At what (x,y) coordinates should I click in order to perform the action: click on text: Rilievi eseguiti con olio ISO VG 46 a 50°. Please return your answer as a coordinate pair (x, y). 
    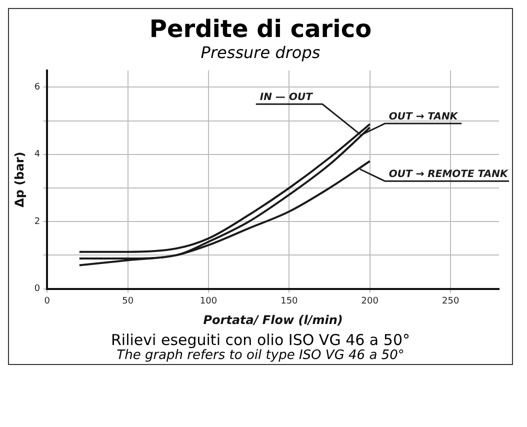
    Looking at the image, I should click on (260, 340).